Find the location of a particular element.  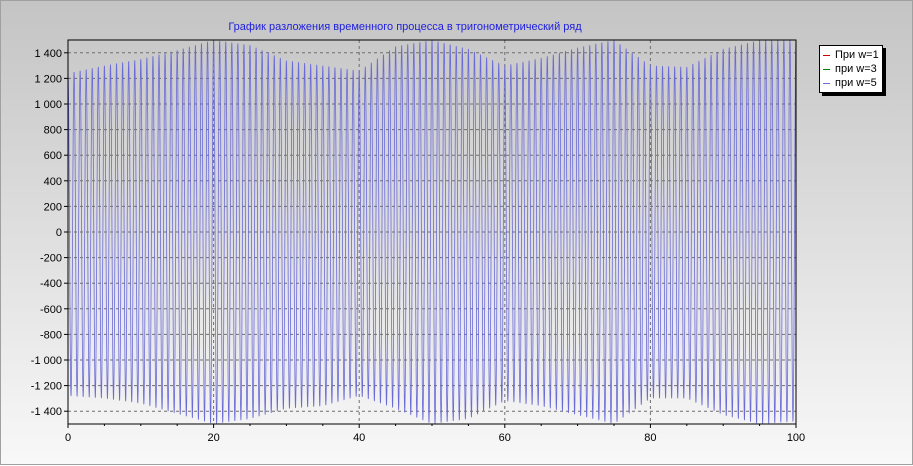

x-tick-label: 40 is located at coordinates (359, 438).